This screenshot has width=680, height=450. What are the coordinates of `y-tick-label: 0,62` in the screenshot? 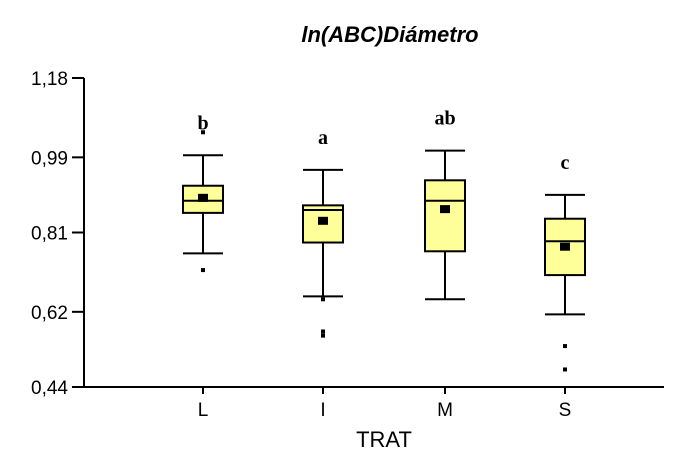 It's located at (49, 313).